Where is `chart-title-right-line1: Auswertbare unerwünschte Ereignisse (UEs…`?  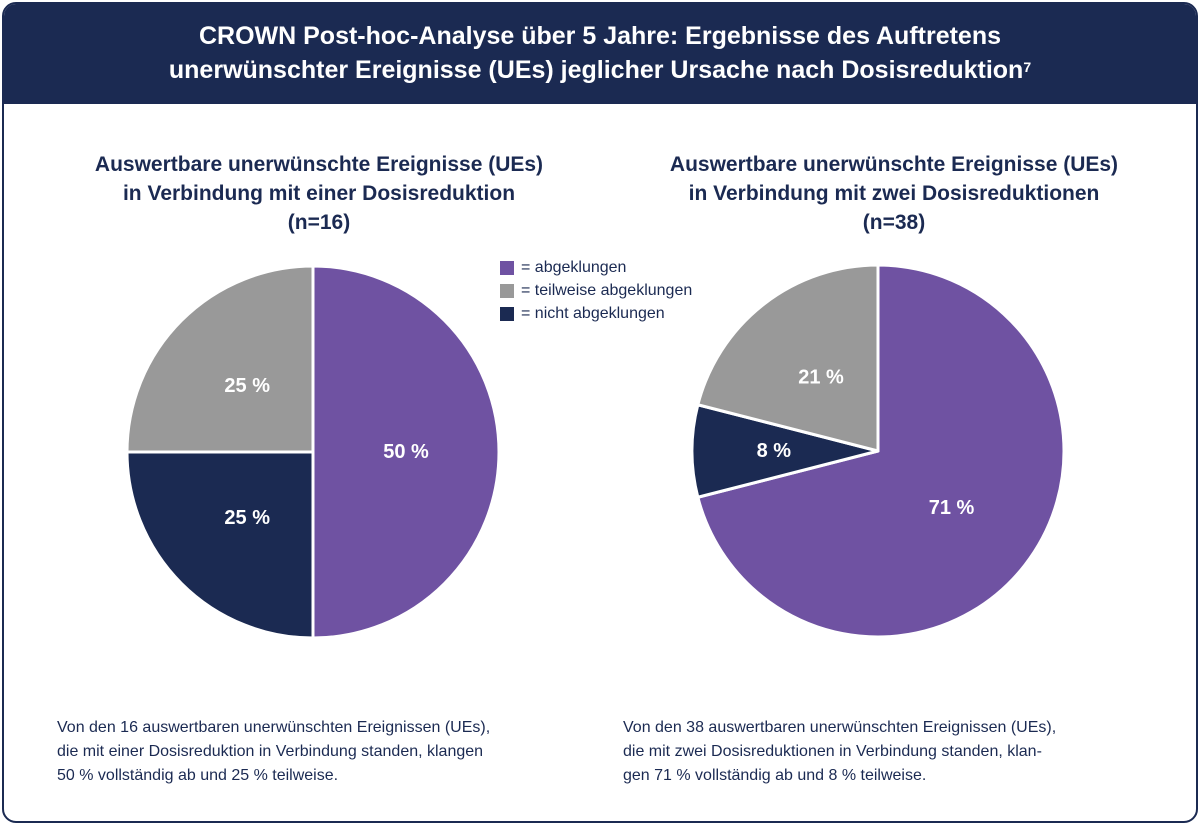 chart-title-right-line1: Auswertbare unerwünschte Ereignisse (UEs… is located at coordinates (894, 164).